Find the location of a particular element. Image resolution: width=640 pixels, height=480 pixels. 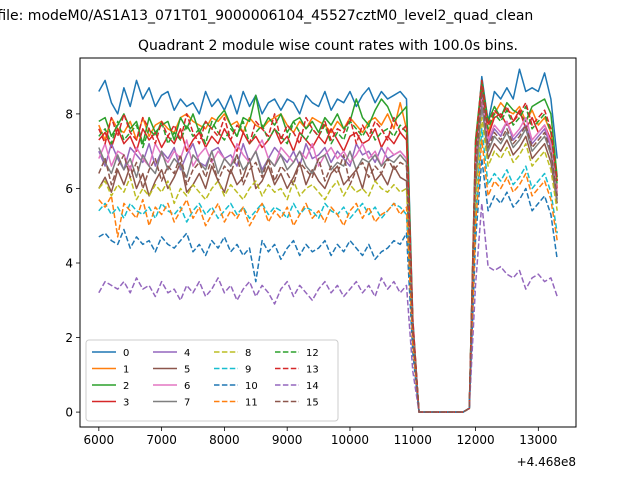

legend-label-8: 8 is located at coordinates (248, 353).